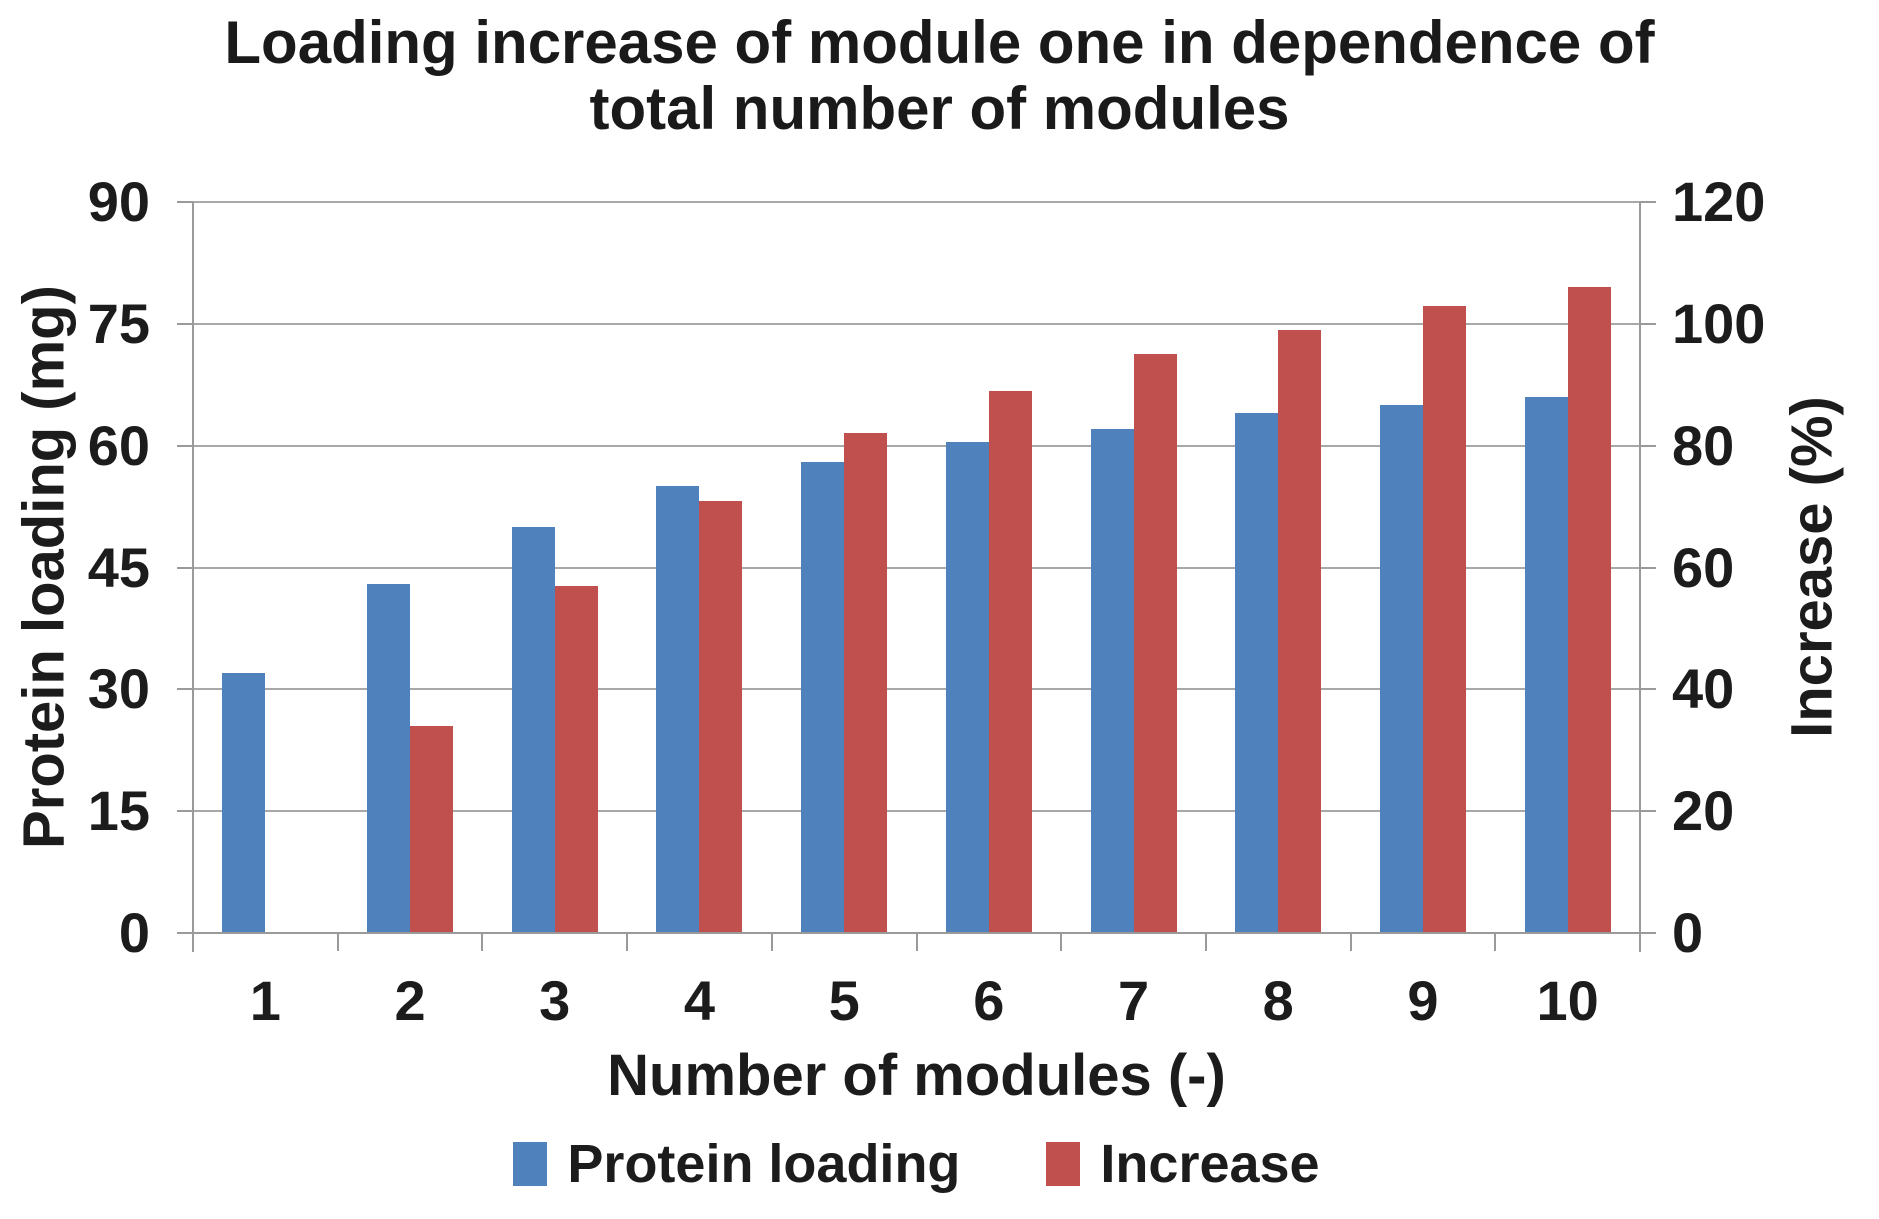 This screenshot has height=1219, width=1879. I want to click on left-tick-label-45: 45, so click(118, 567).